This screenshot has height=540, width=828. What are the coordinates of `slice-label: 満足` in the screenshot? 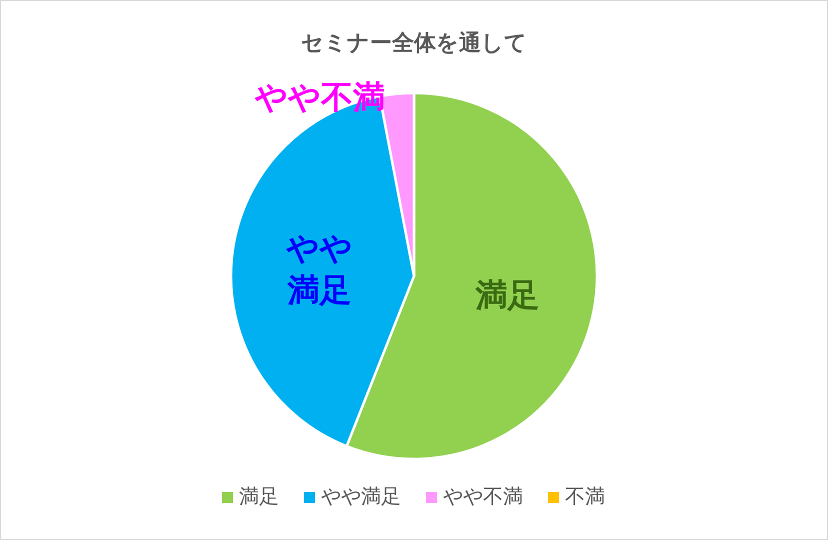 It's located at (507, 295).